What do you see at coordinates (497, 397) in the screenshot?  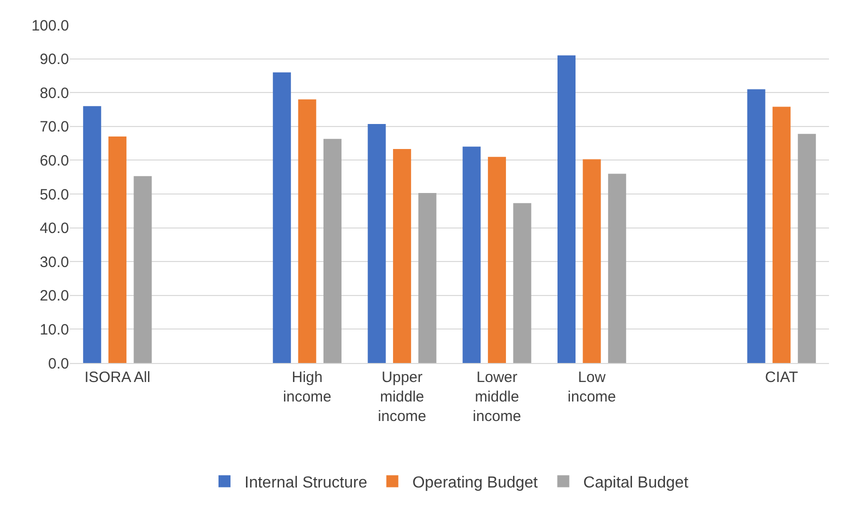 I see `x-tick-label: Lower middle income` at bounding box center [497, 397].